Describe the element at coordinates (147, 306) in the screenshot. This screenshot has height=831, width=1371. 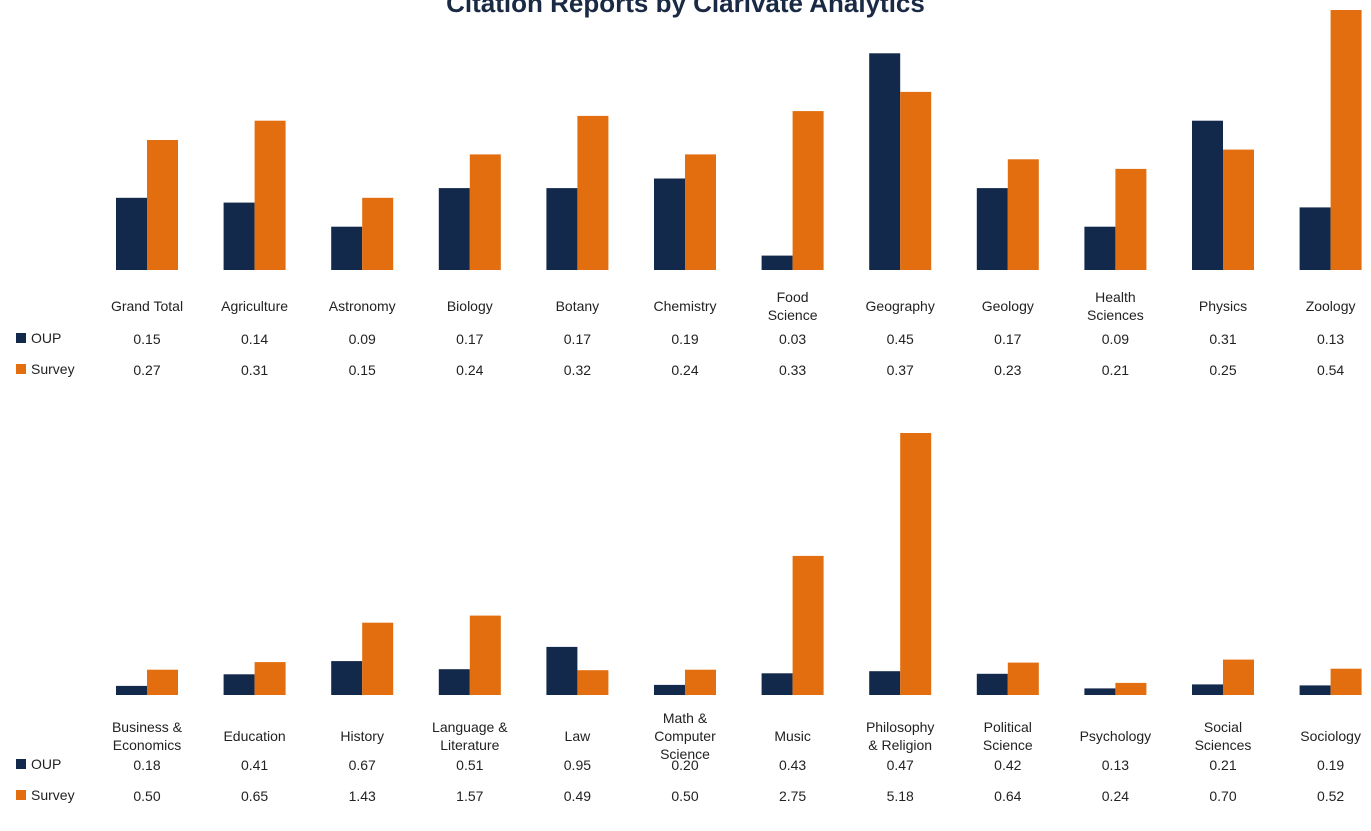
I see `category-label: Grand Total` at that location.